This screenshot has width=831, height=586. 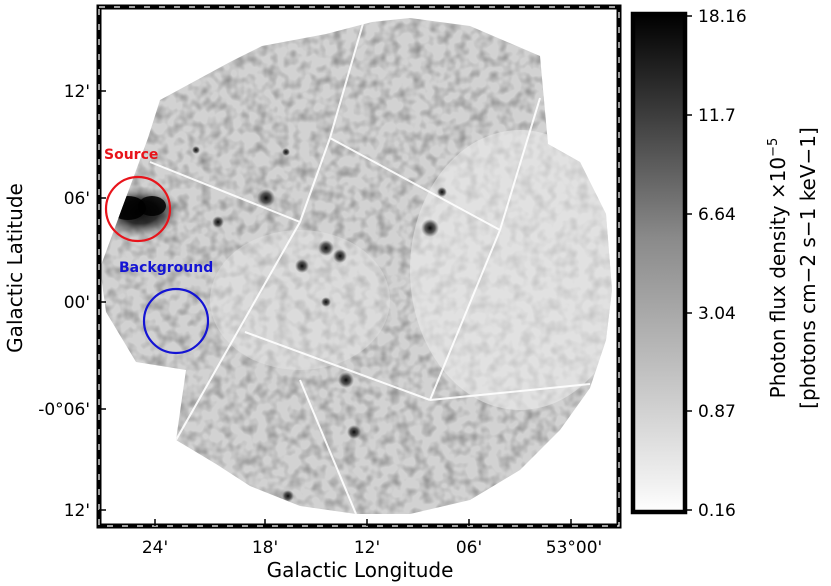 I want to click on y-tick-label: 00', so click(x=77, y=303).